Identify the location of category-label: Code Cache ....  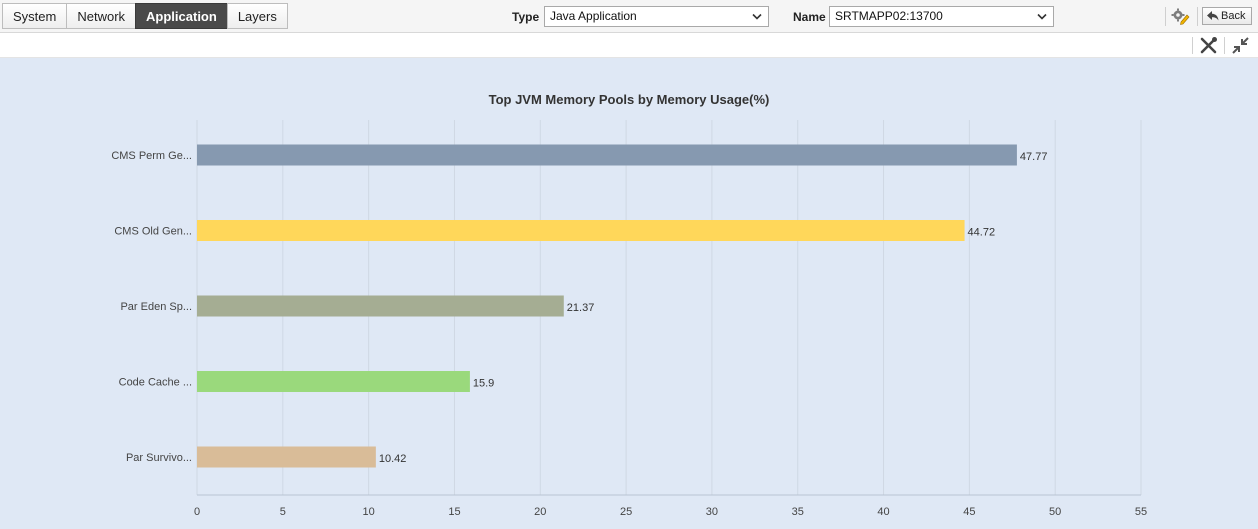
(155, 383).